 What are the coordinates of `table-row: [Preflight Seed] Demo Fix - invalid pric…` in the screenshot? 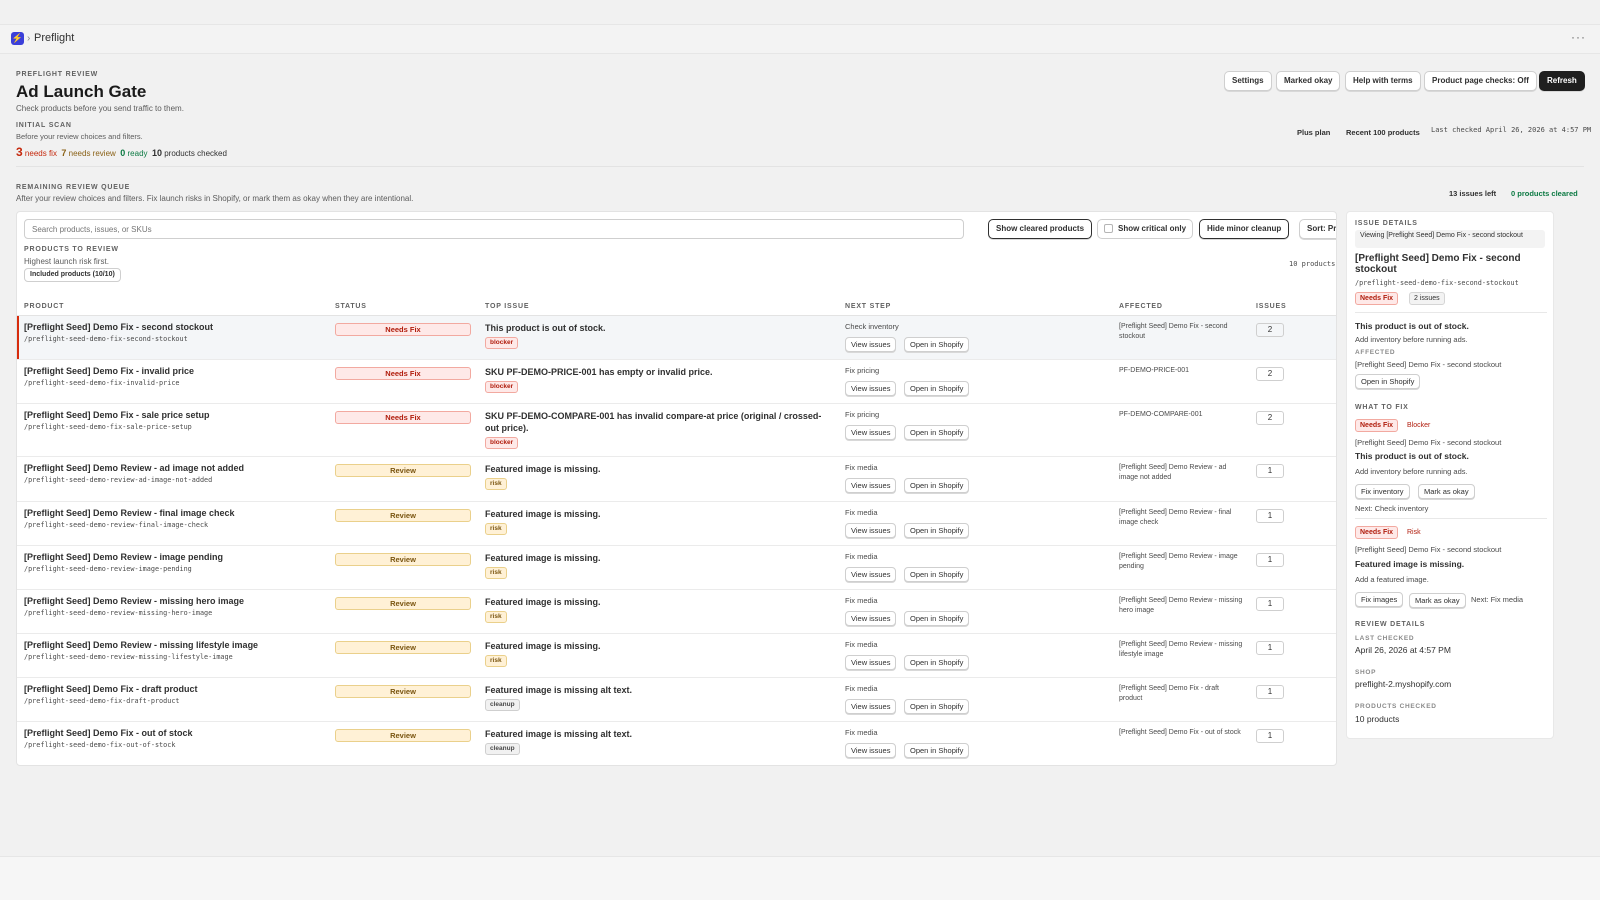 It's located at (676, 382).